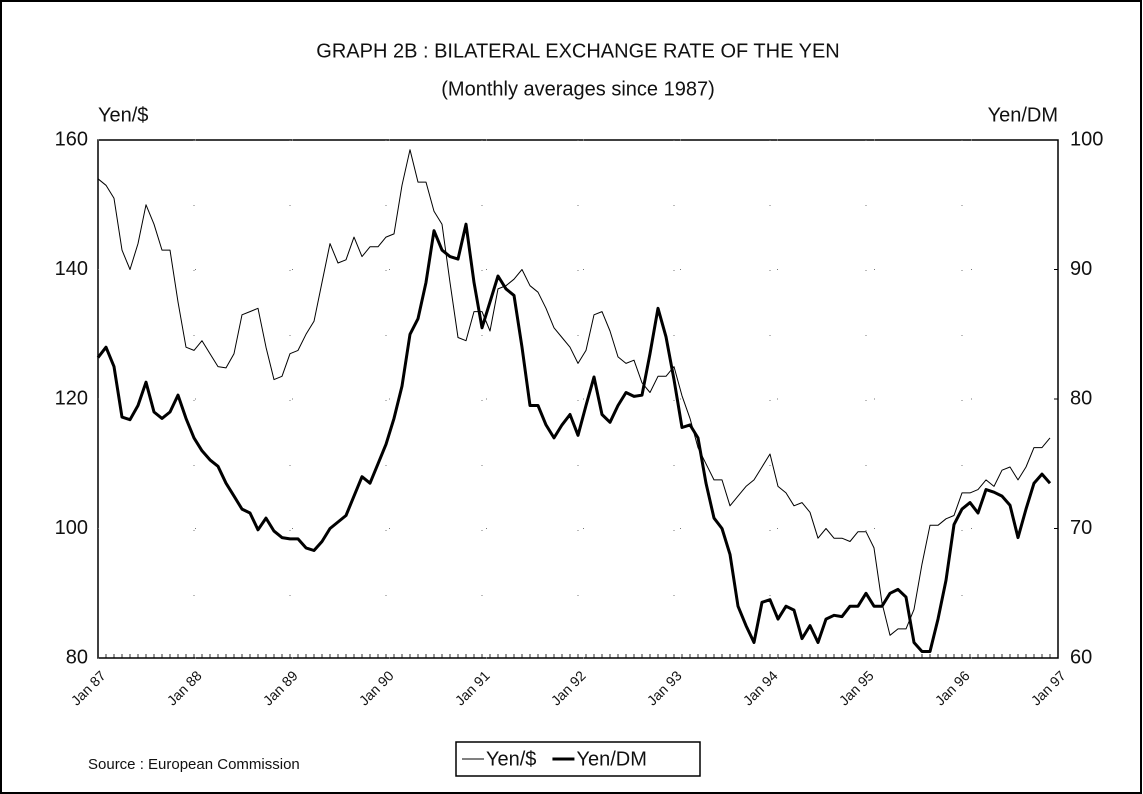 This screenshot has height=794, width=1143. What do you see at coordinates (71, 269) in the screenshot?
I see `y-tick-label: 140` at bounding box center [71, 269].